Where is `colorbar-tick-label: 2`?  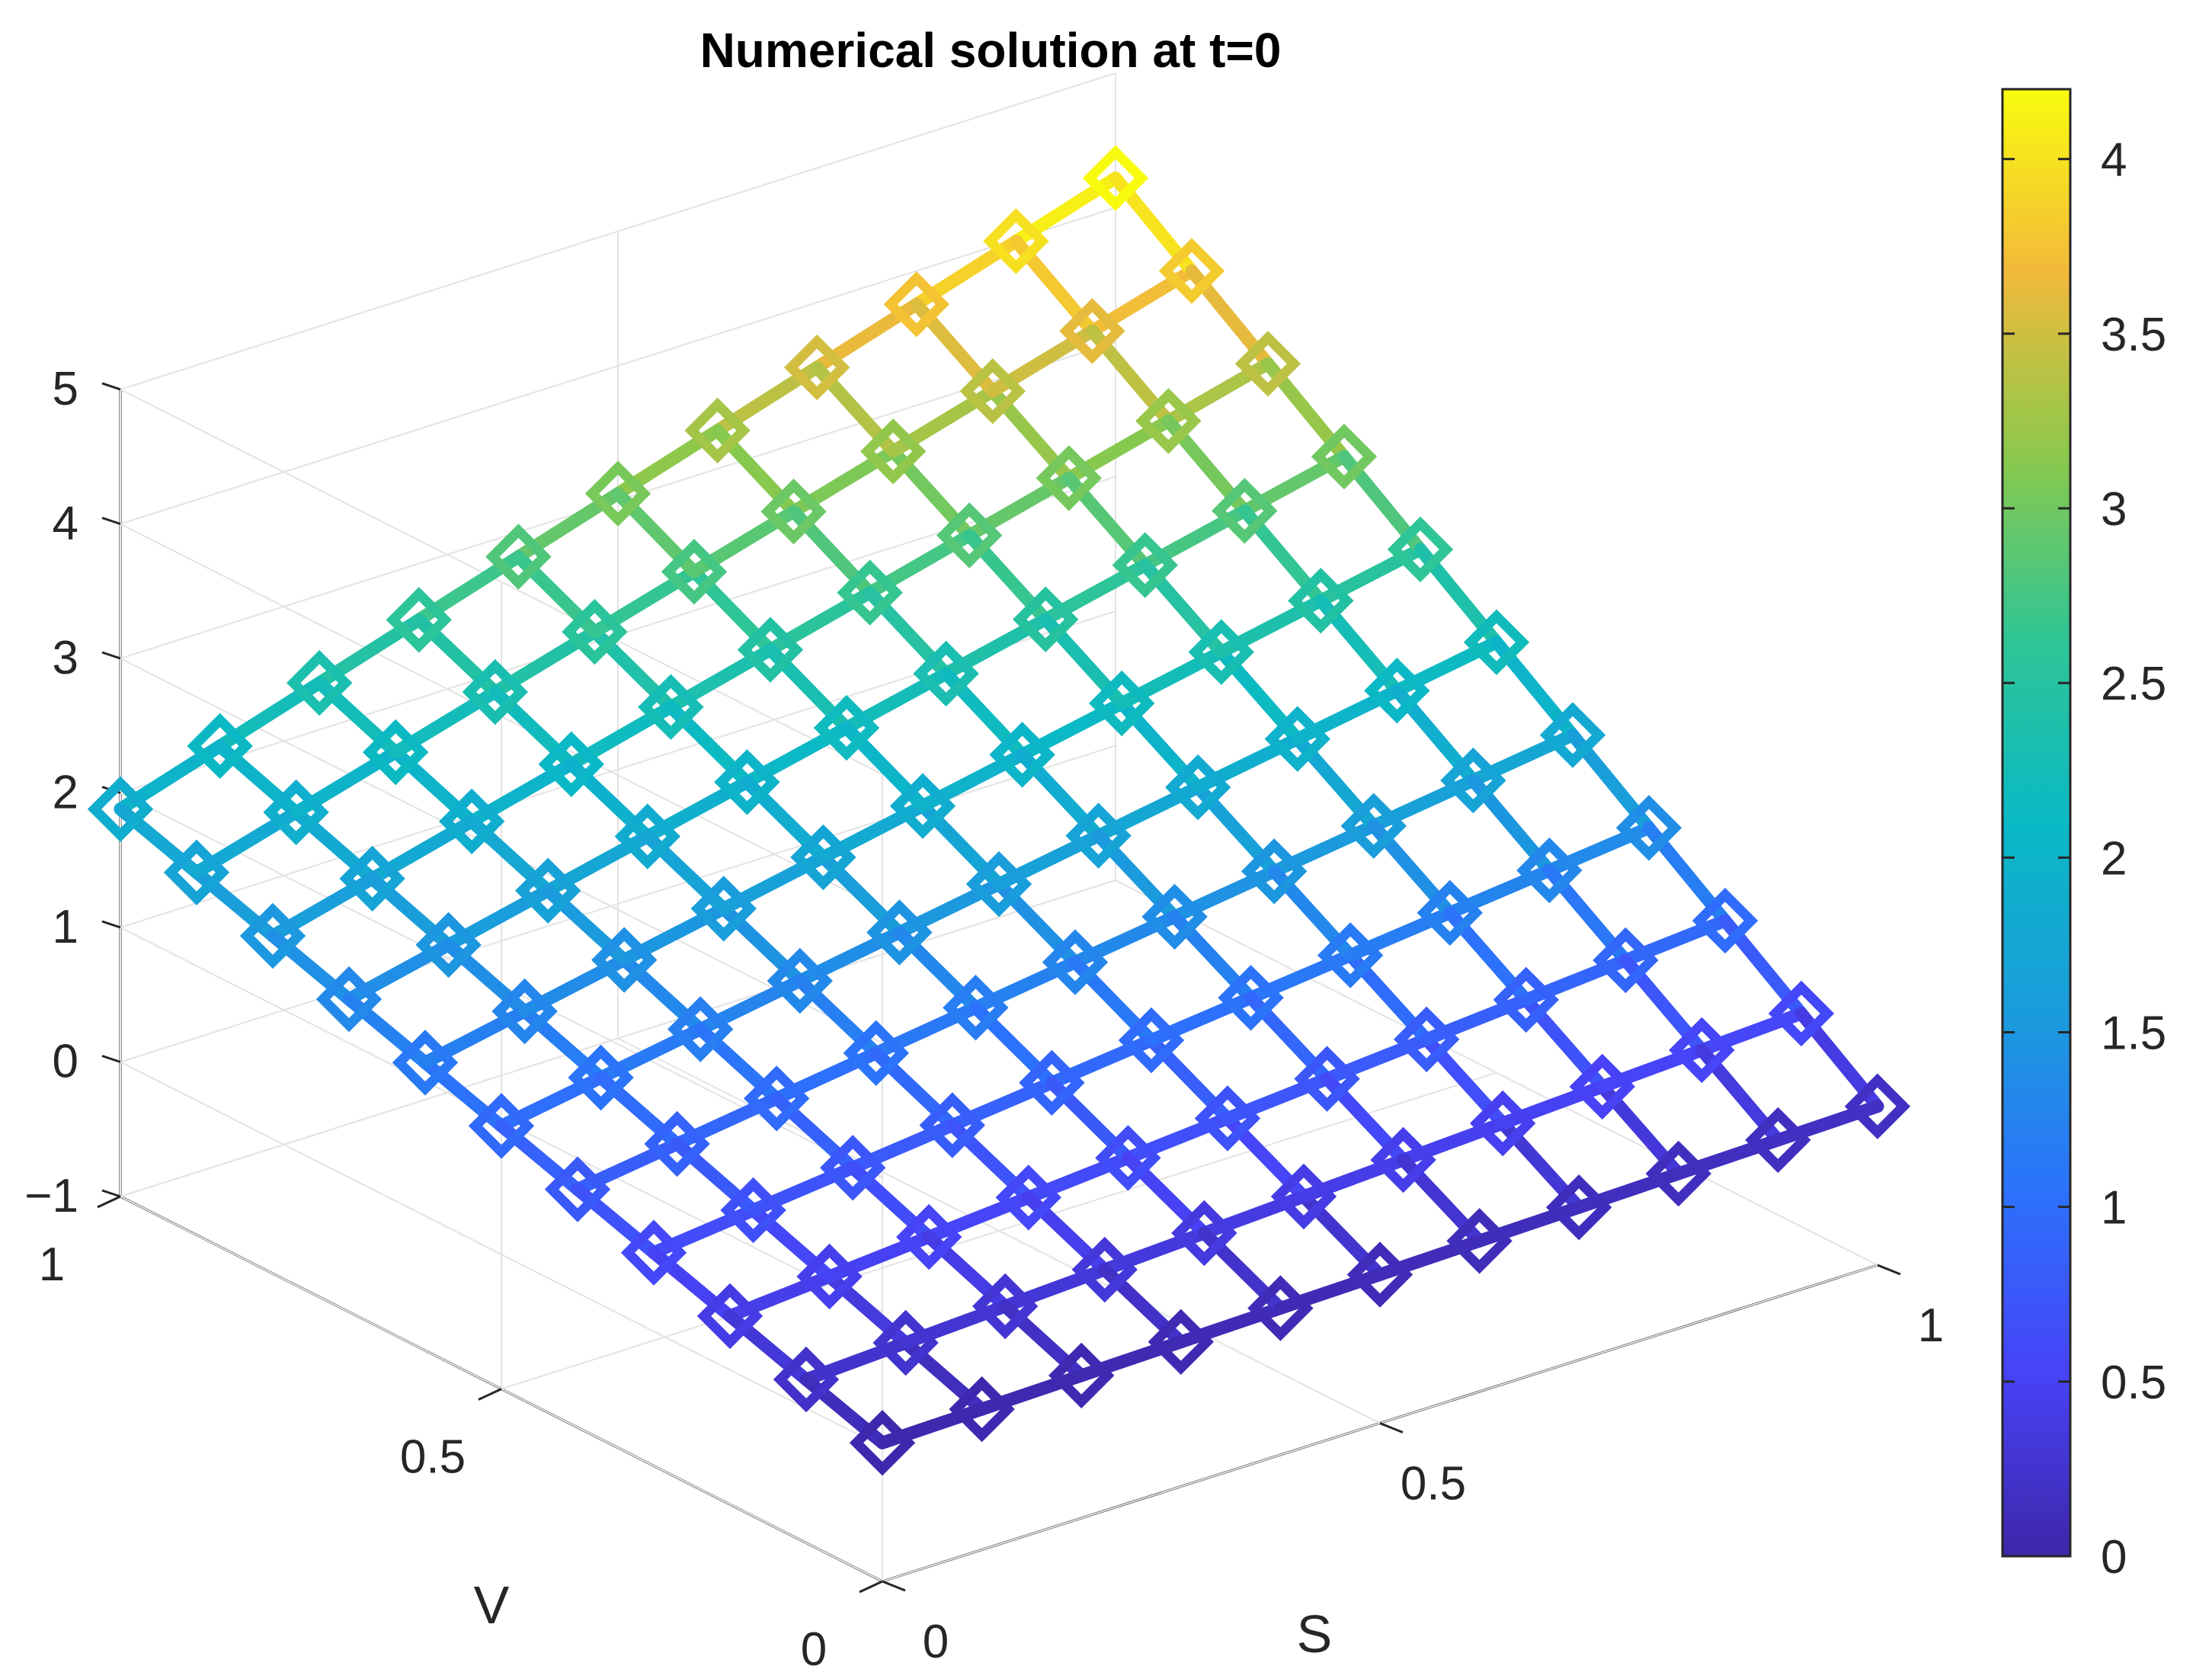 colorbar-tick-label: 2 is located at coordinates (2114, 858).